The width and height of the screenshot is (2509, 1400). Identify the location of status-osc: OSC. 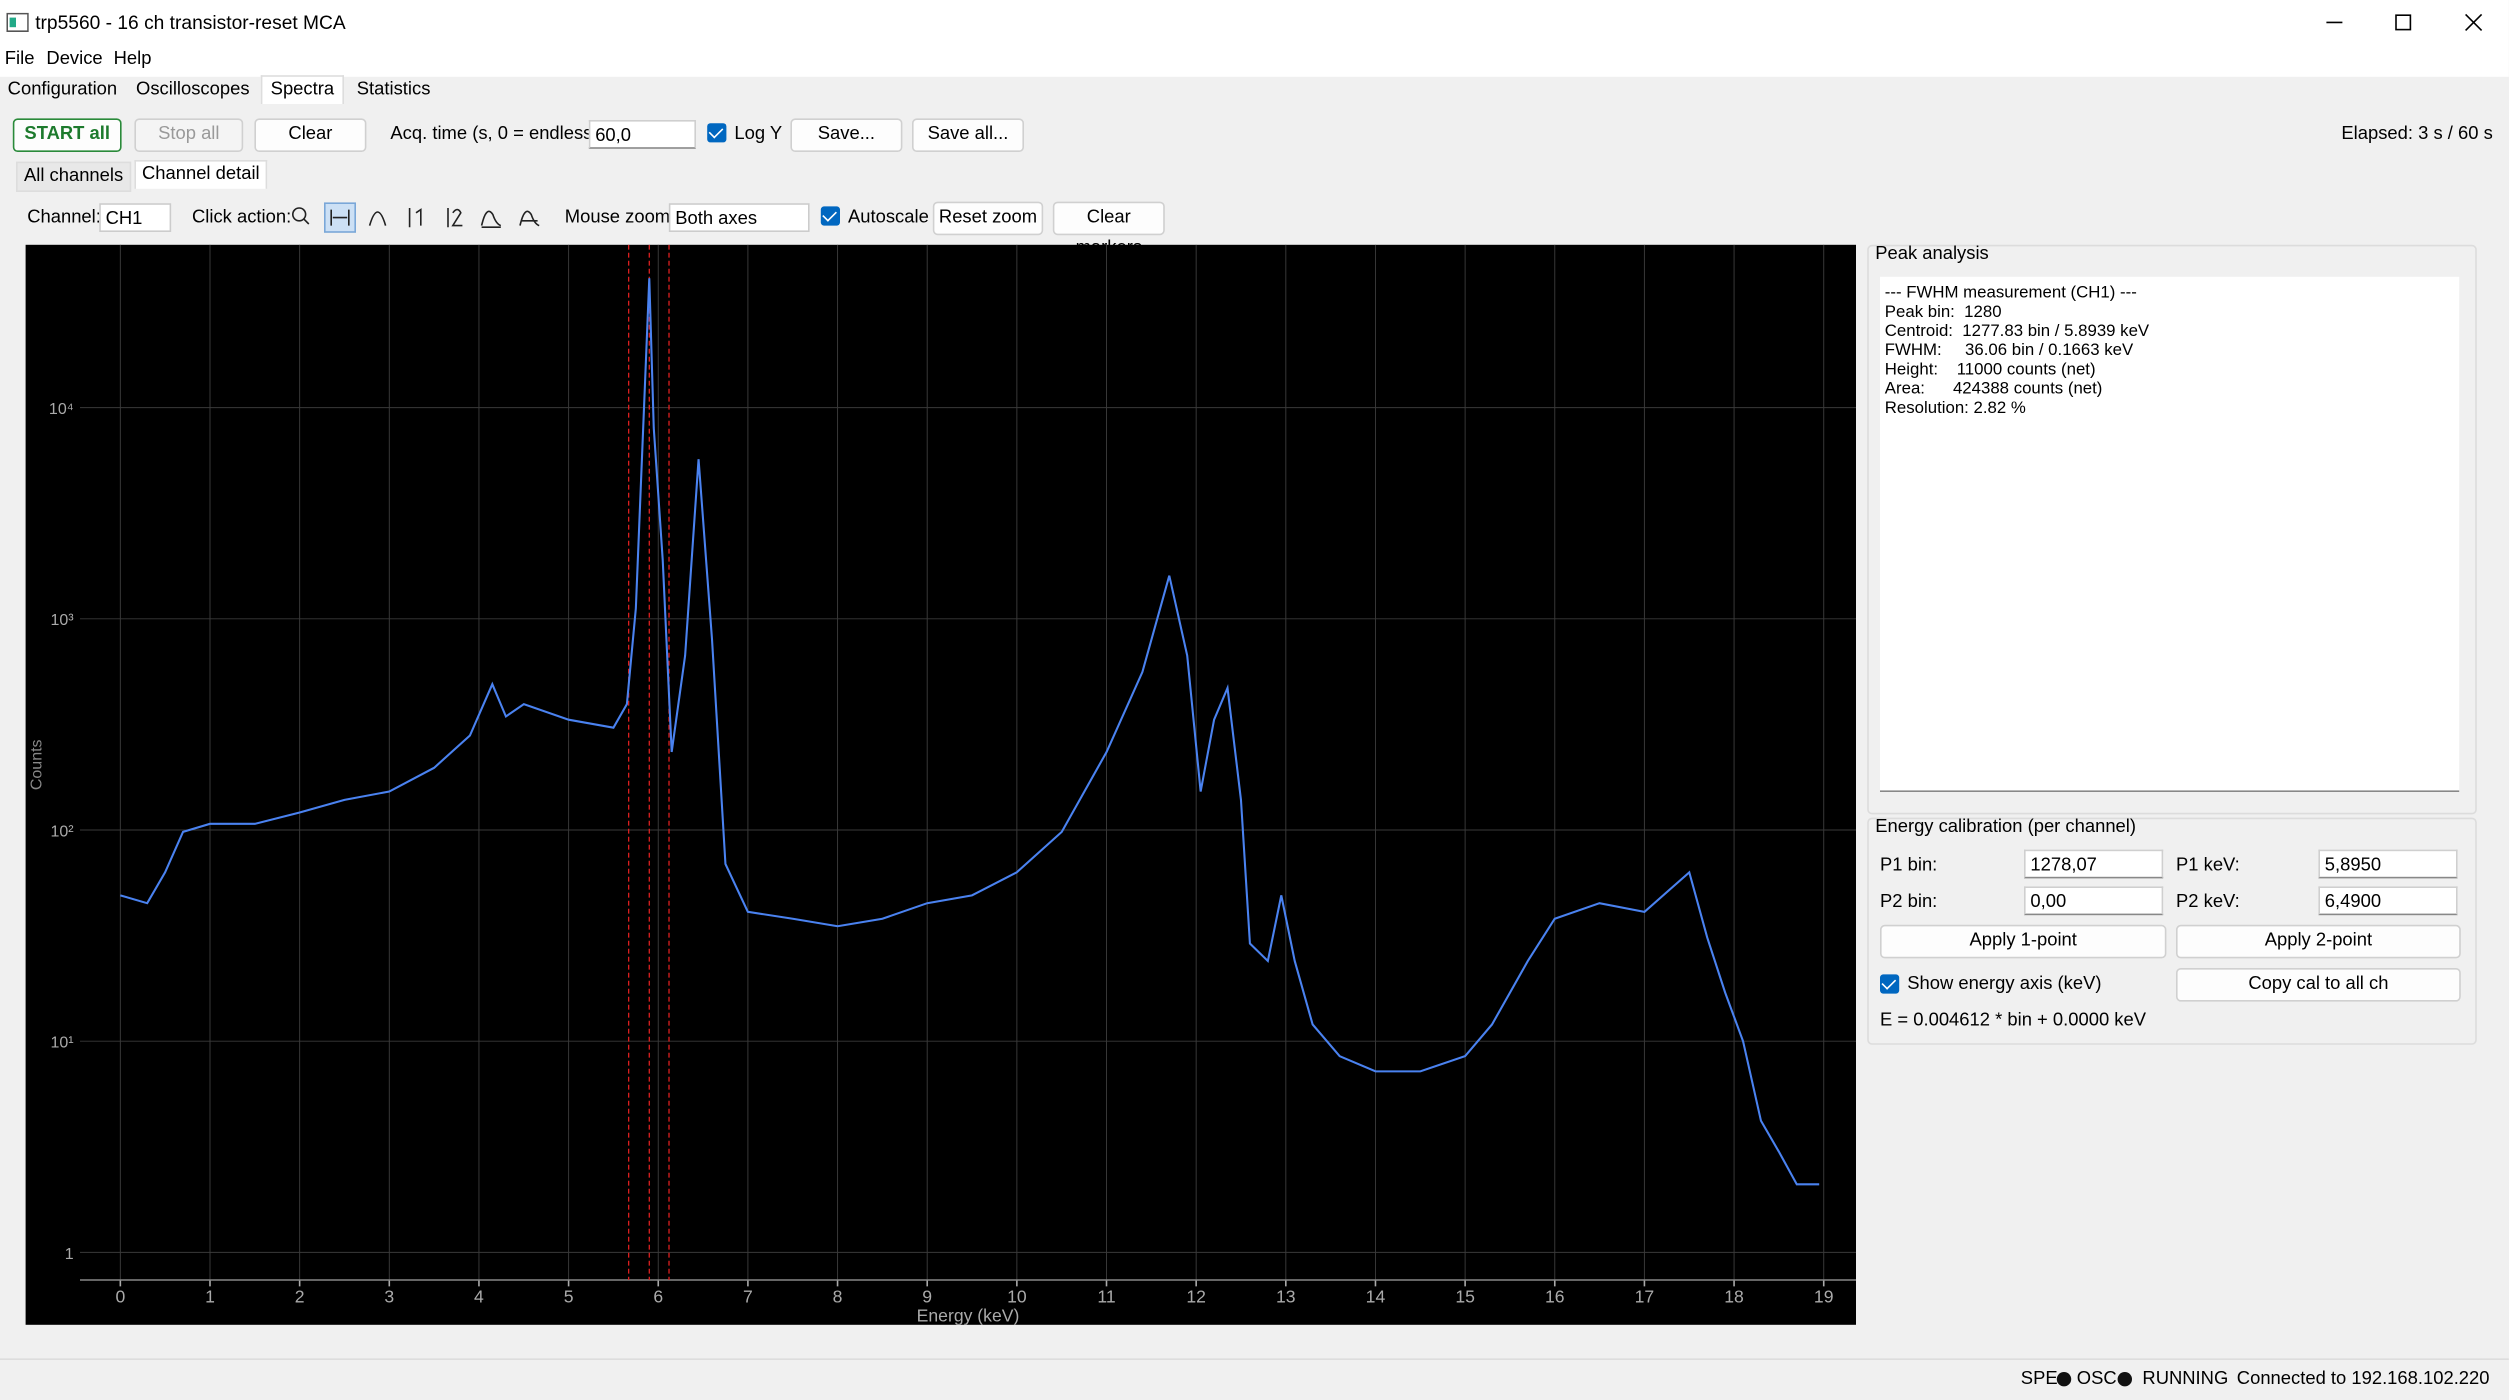
(2096, 1379).